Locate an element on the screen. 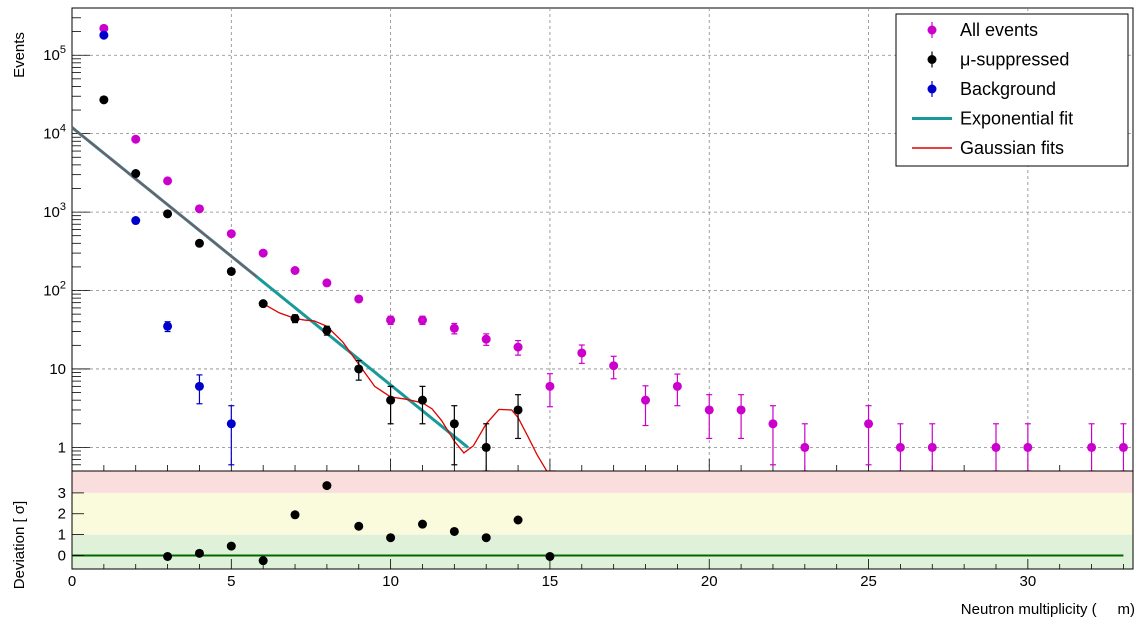 This screenshot has width=1137, height=626. x-tick-label: 25 is located at coordinates (868, 581).